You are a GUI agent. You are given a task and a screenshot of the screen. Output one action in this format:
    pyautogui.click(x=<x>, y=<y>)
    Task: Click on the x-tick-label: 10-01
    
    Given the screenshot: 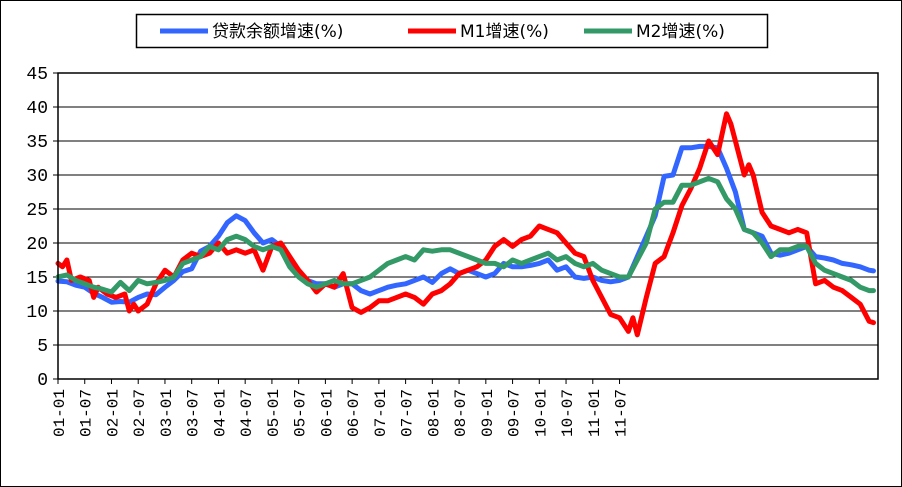 What is the action you would take?
    pyautogui.click(x=541, y=413)
    